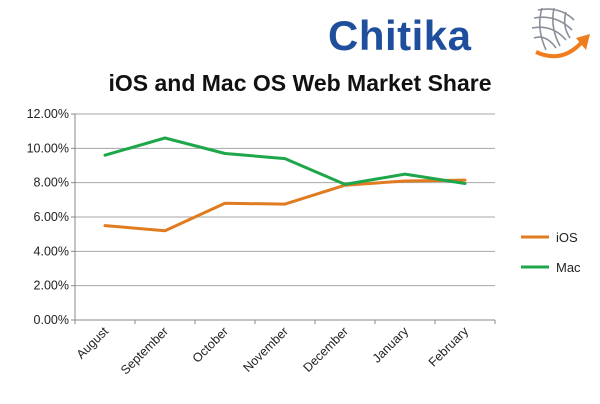 The height and width of the screenshot is (404, 600). I want to click on y-tick-label: 8.00%, so click(51, 183).